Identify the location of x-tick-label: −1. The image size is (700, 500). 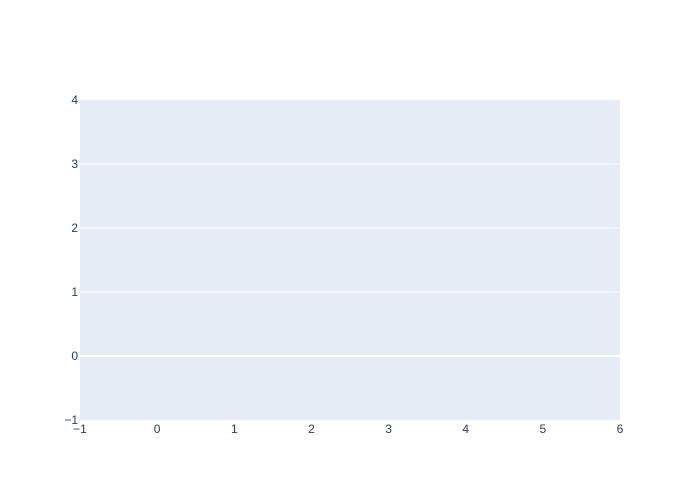
(80, 429).